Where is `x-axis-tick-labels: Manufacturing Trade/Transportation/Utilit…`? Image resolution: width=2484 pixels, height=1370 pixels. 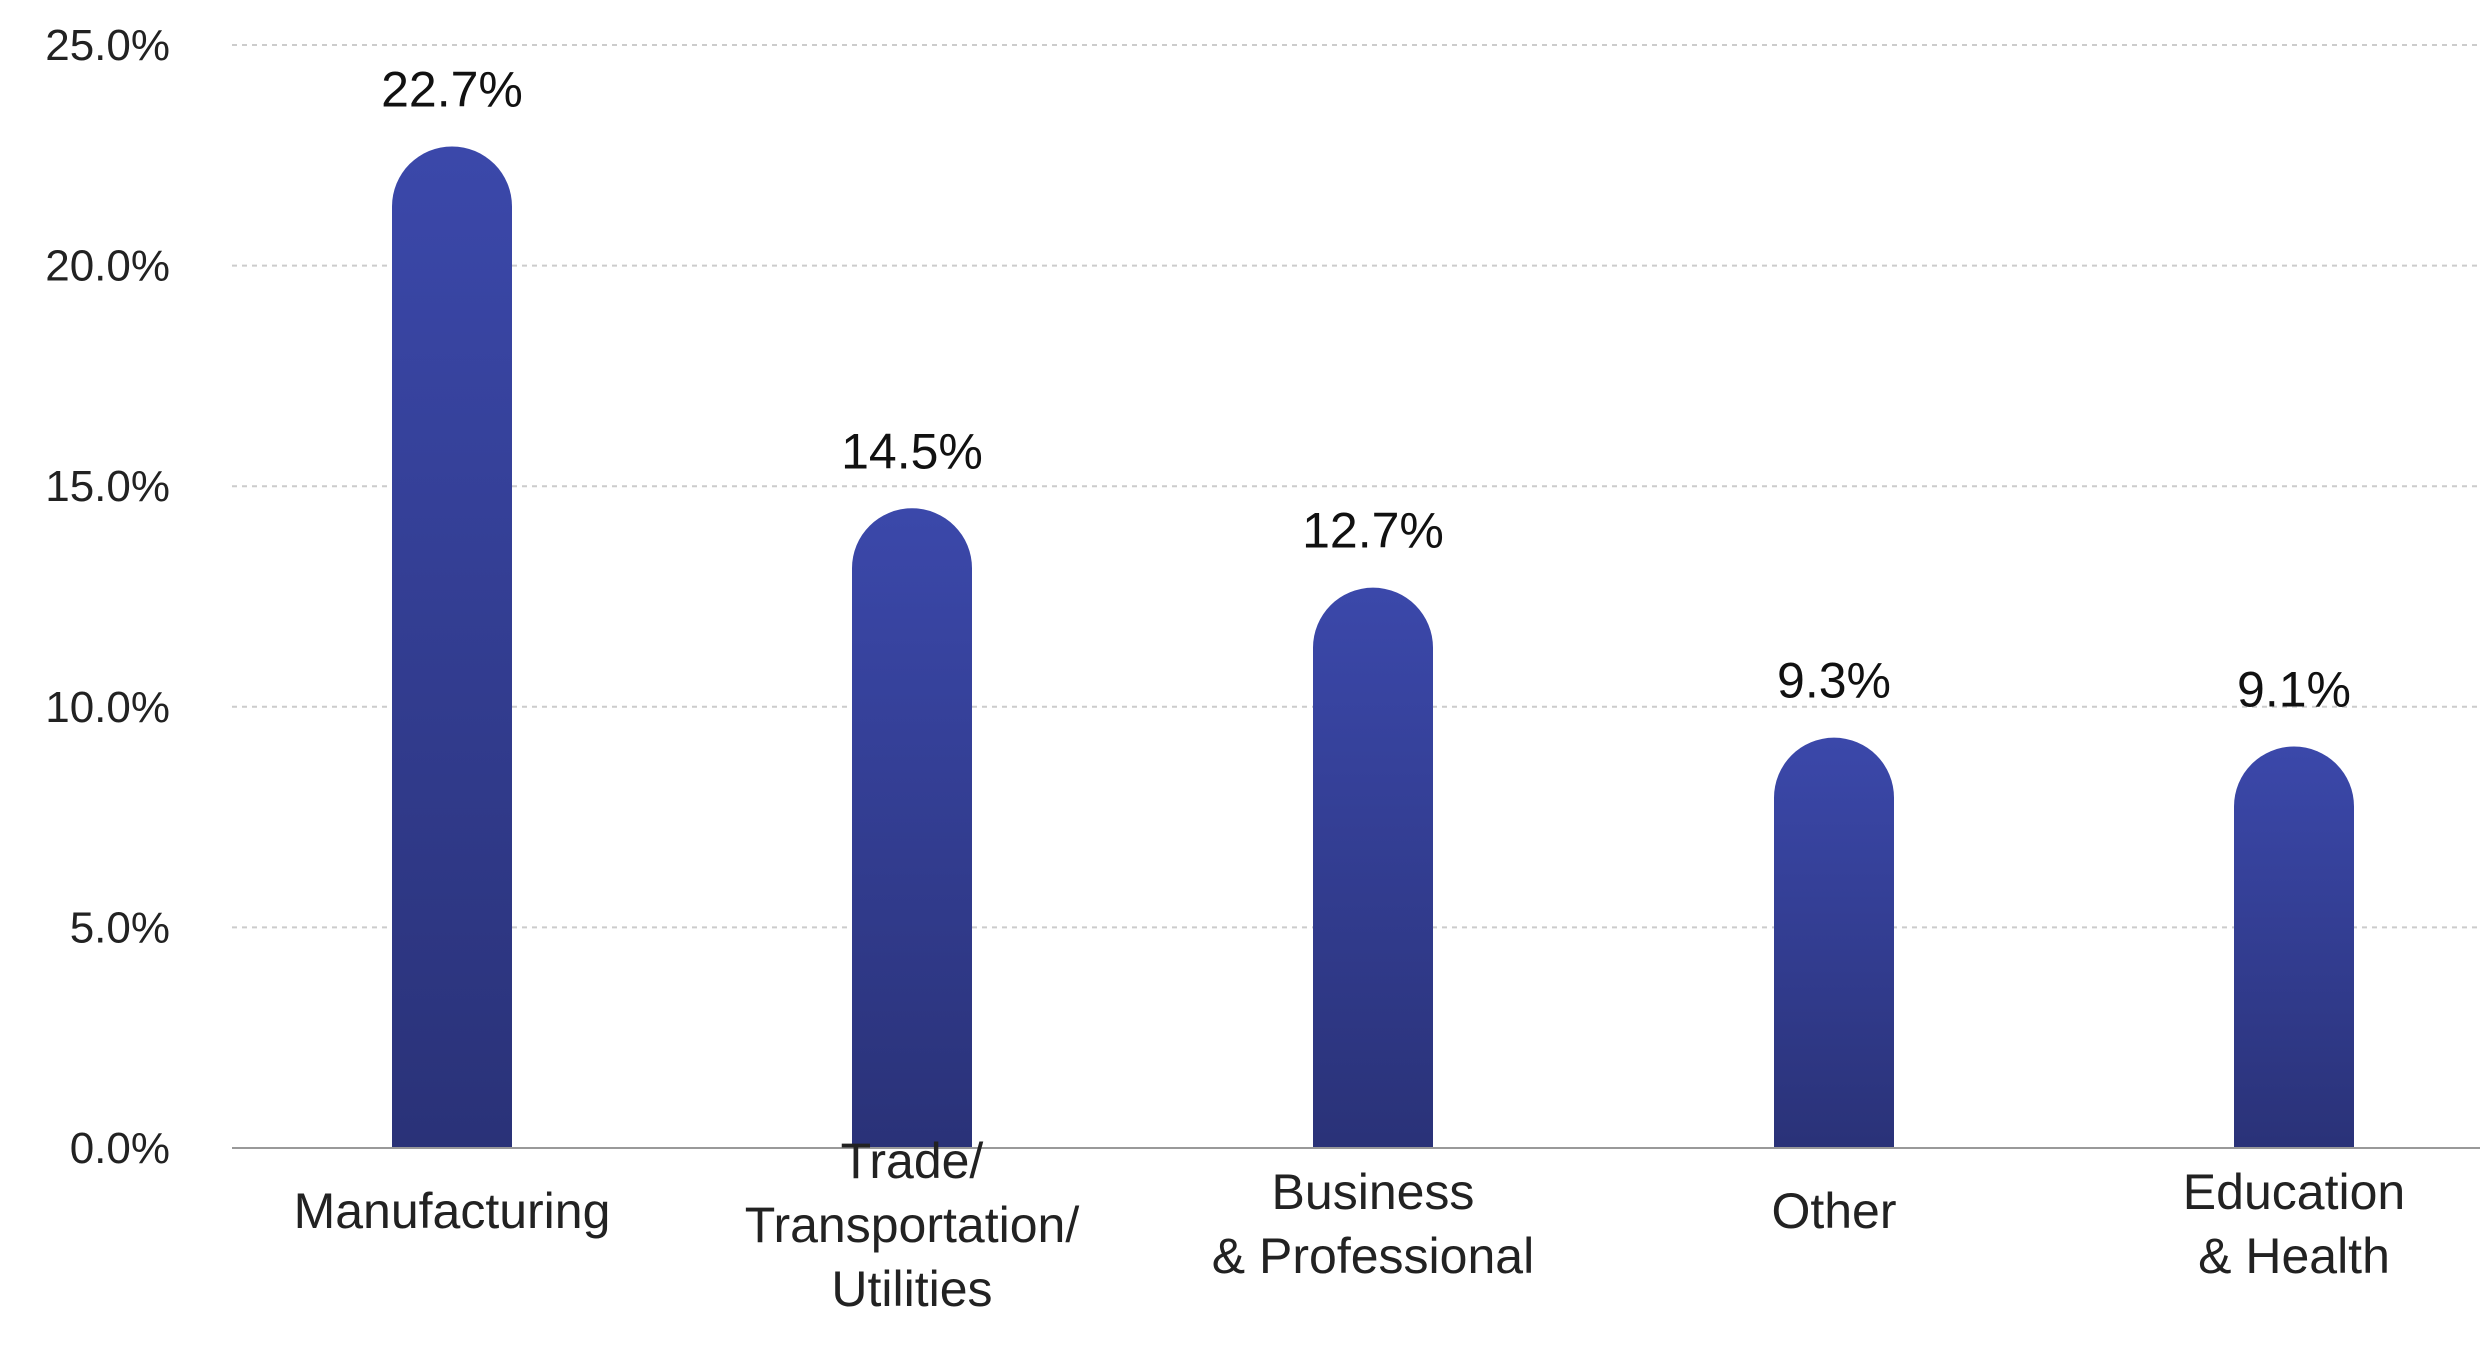 x-axis-tick-labels: Manufacturing Trade/Transportation/Utilit… is located at coordinates (1350, 1225).